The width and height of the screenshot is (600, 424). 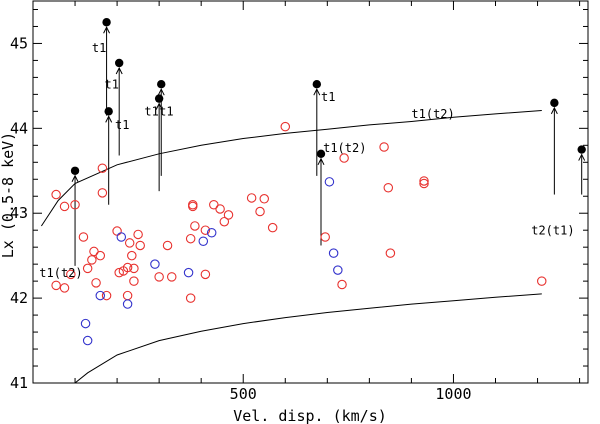 I want to click on y-tick-label: 45, so click(x=19, y=43).